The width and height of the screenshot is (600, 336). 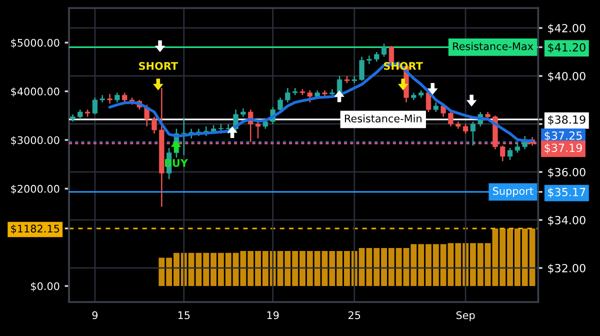 What do you see at coordinates (184, 315) in the screenshot?
I see `x-tick-label: 15` at bounding box center [184, 315].